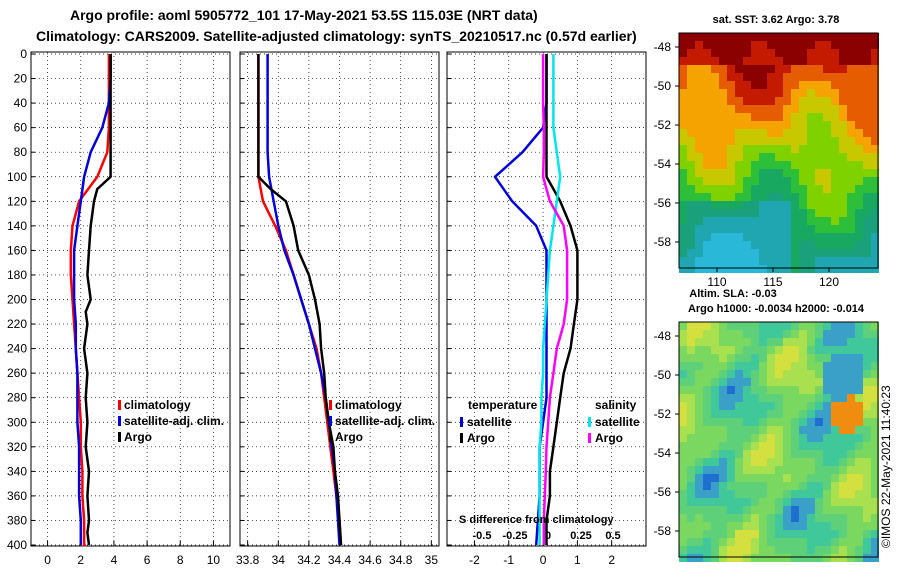  Describe the element at coordinates (555, 299) in the screenshot. I see `series-salinity-argo` at that location.